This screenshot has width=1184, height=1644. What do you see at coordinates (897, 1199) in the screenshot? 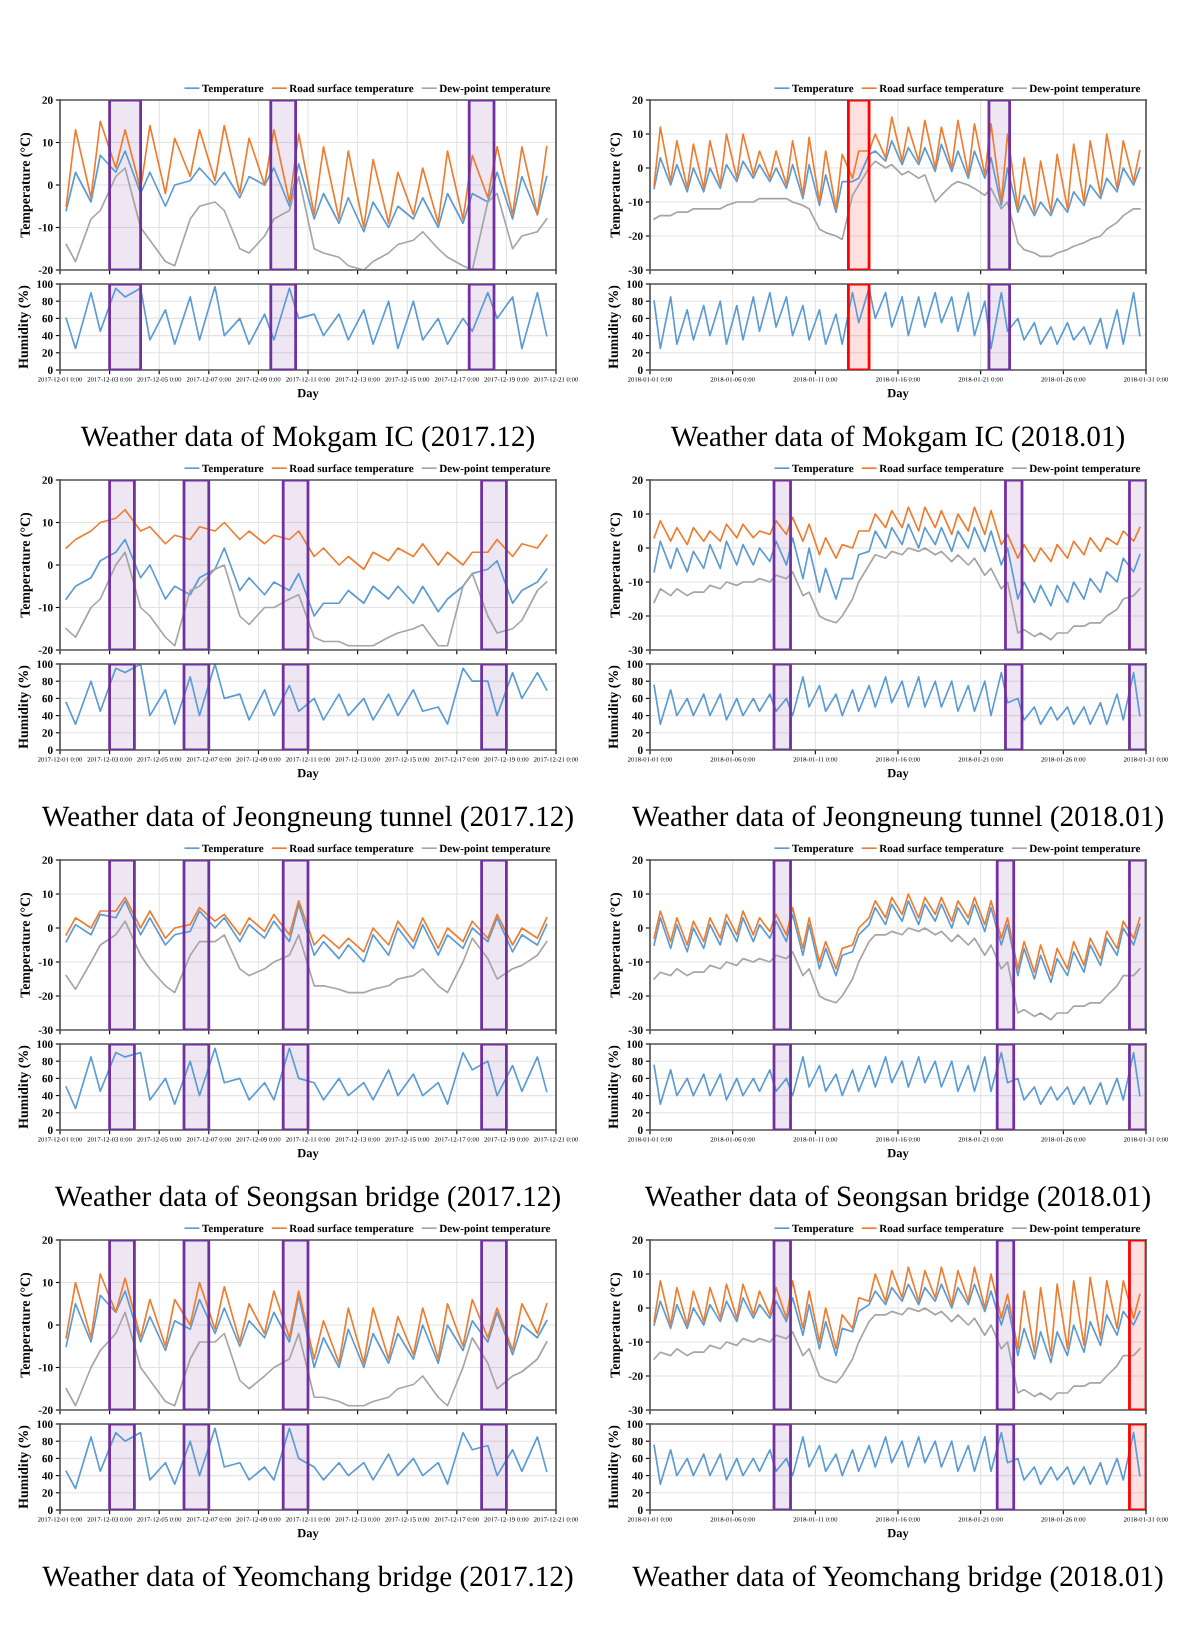
I see `text: Weather data of Seongsan bridge (2018.01)` at bounding box center [897, 1199].